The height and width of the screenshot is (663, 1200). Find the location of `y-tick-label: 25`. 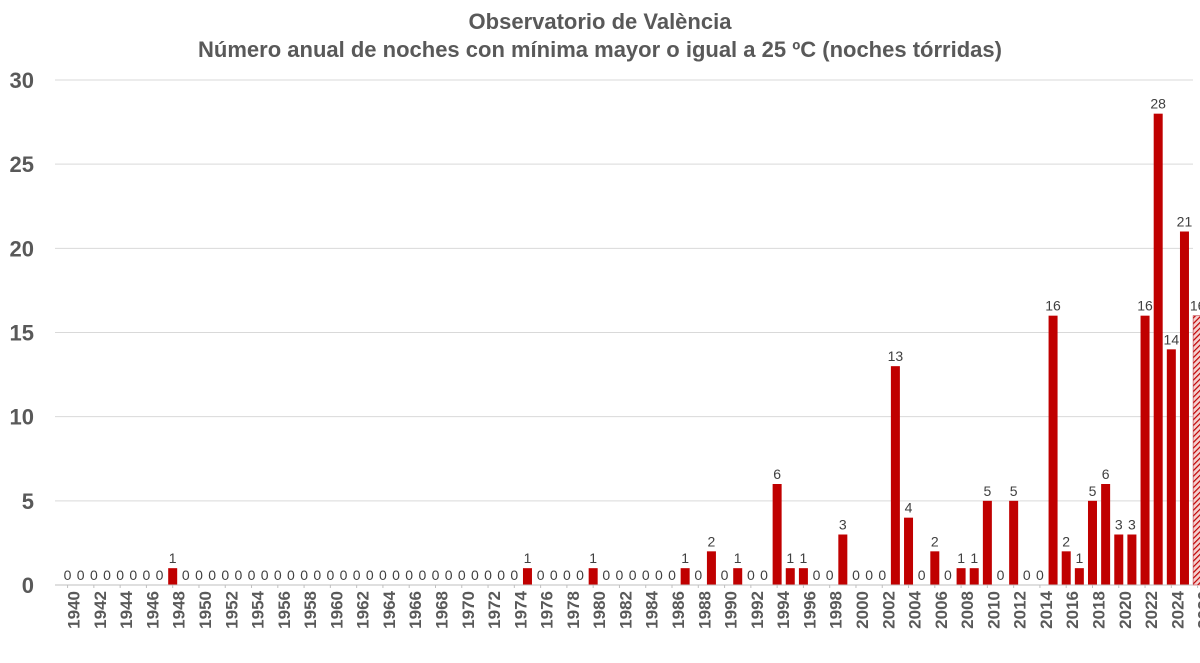

y-tick-label: 25 is located at coordinates (22, 164).